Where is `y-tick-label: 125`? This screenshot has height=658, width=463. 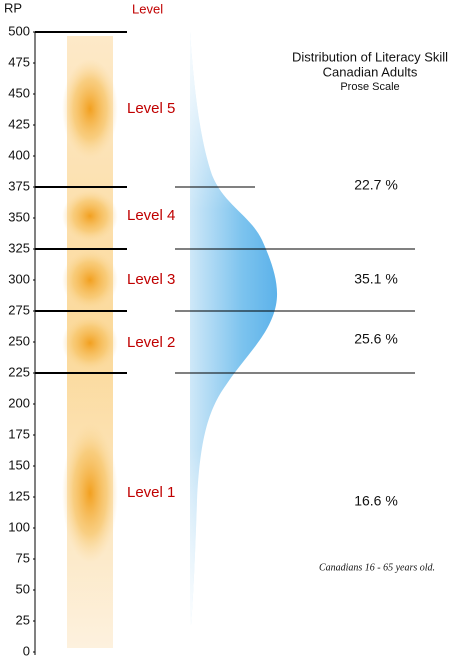 y-tick-label: 125 is located at coordinates (19, 495).